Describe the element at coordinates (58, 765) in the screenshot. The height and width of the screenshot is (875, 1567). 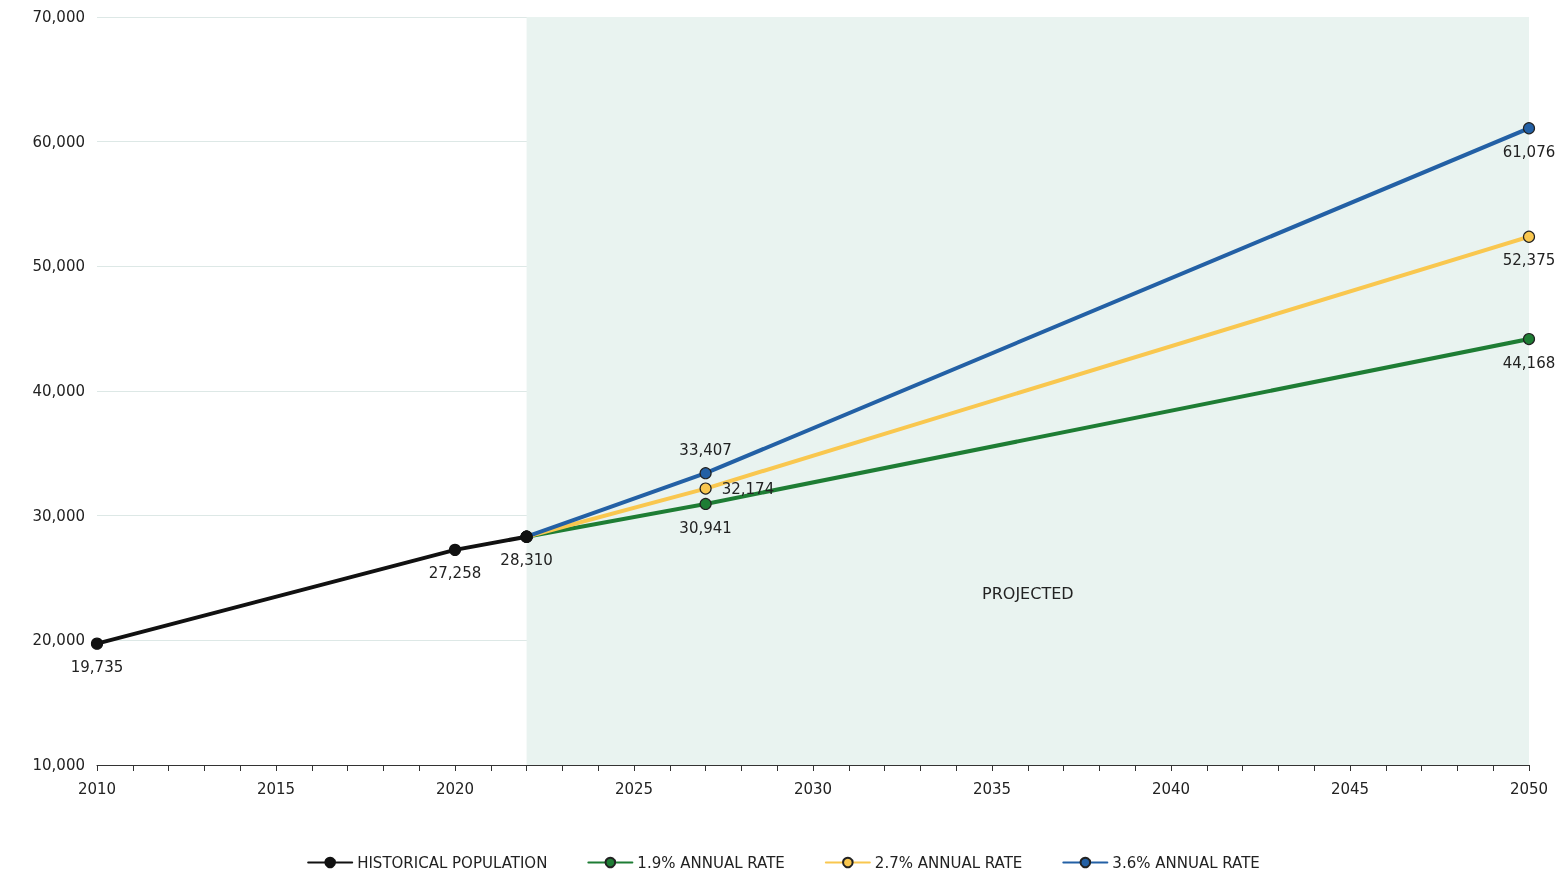
I see `y-tick-label: 10,000` at that location.